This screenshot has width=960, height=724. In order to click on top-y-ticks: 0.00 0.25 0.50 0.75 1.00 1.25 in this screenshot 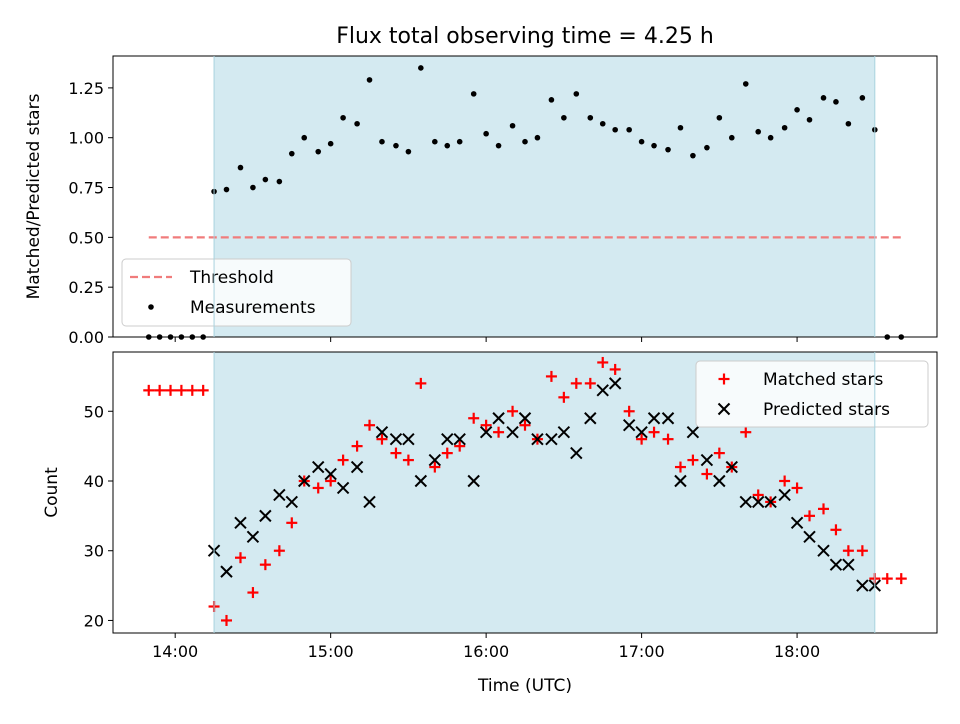, I will do `click(90, 213)`.